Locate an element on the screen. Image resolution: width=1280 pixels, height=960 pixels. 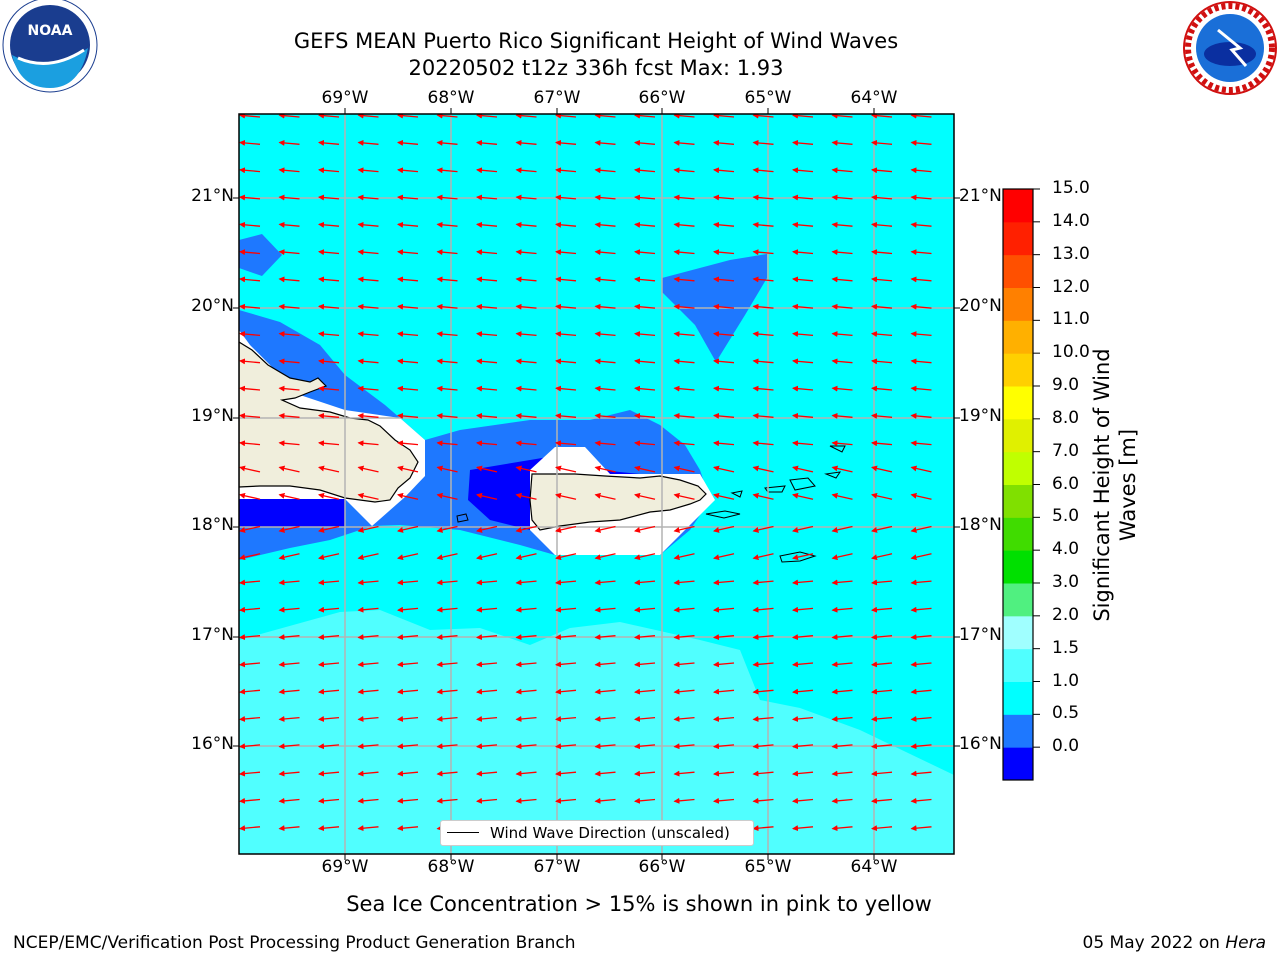
colorbar-tick-label: 4.0 is located at coordinates (1066, 549).